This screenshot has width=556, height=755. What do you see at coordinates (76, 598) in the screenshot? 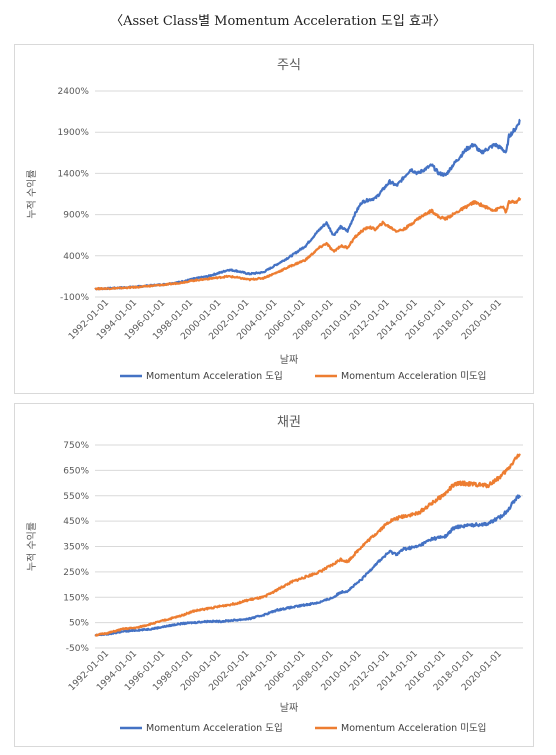
I see `y-tick-label: 150%` at bounding box center [76, 598].